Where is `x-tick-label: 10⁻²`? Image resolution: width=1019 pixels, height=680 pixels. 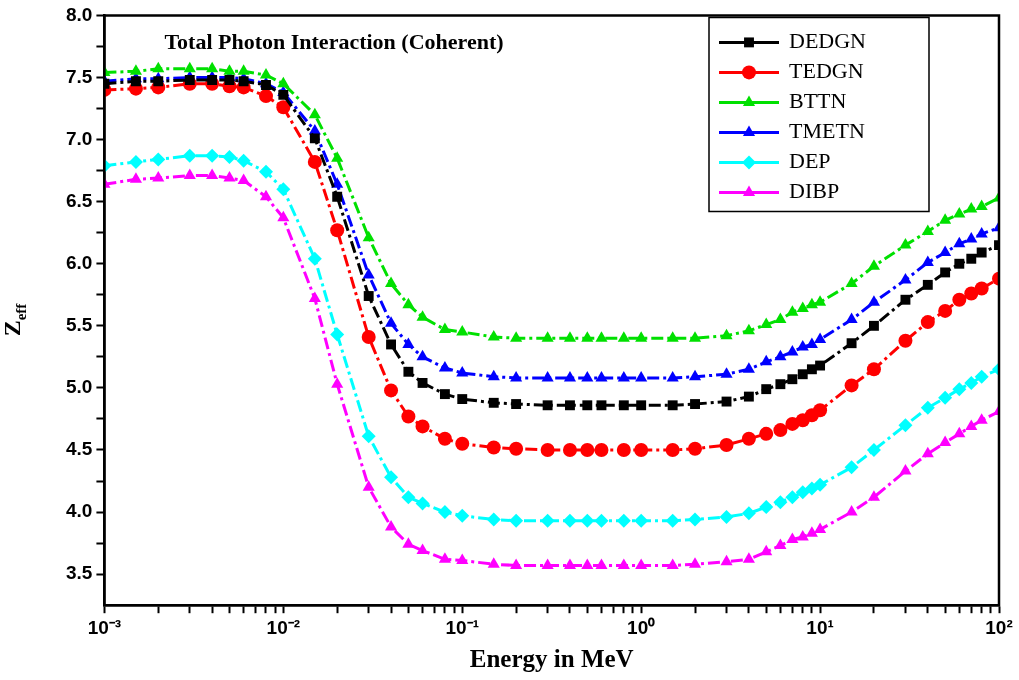
x-tick-label: 10⁻² is located at coordinates (283, 627).